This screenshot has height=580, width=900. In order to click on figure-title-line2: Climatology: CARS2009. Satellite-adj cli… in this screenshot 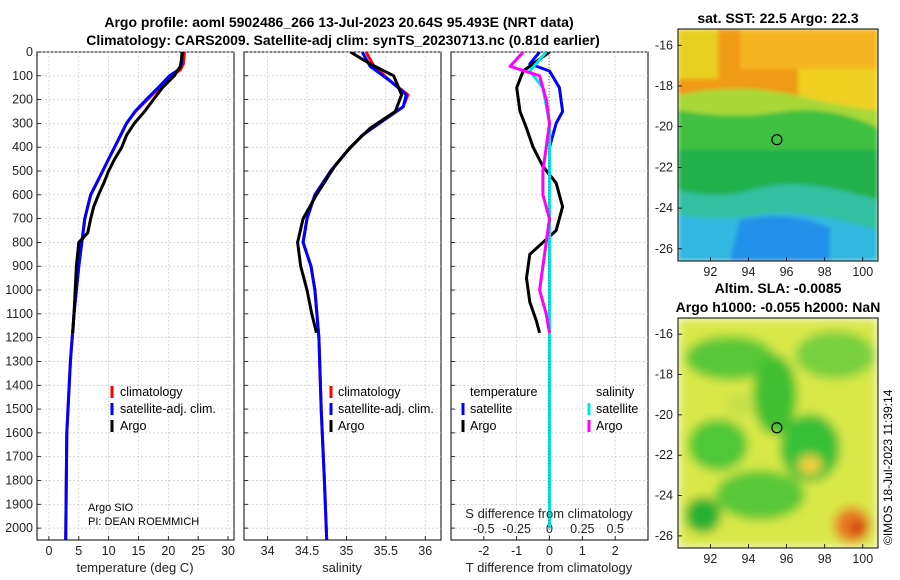, I will do `click(343, 40)`.